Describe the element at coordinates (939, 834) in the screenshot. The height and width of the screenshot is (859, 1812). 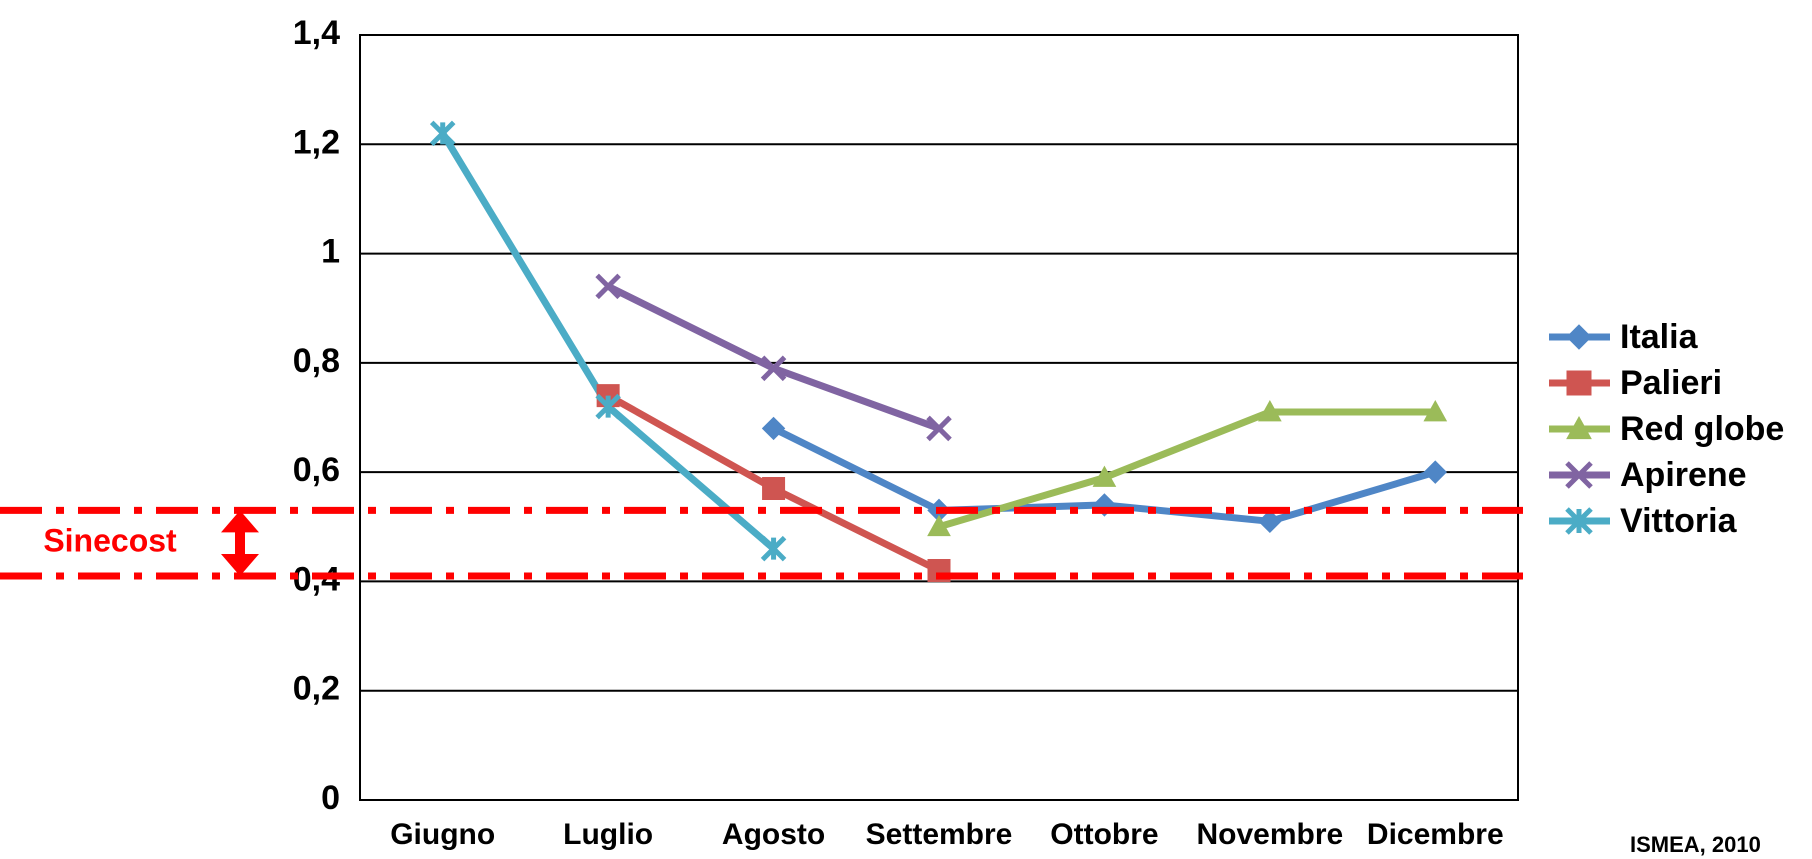
I see `x-tick-label: Settembre` at that location.